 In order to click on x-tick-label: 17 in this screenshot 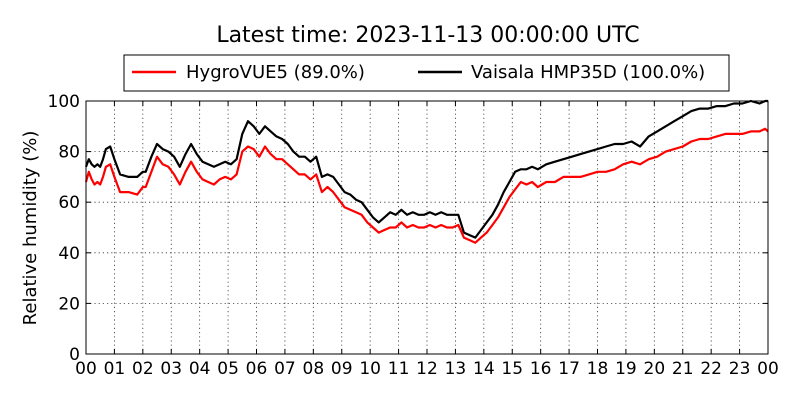, I will do `click(569, 369)`.